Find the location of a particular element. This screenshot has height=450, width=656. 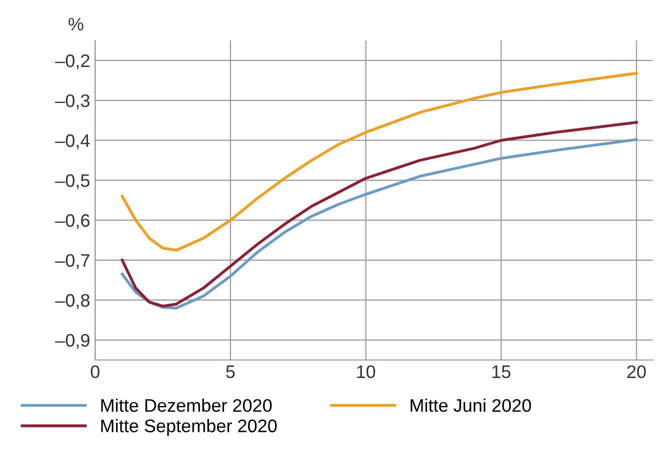

y-tick-label: –0,9 is located at coordinates (72, 341).